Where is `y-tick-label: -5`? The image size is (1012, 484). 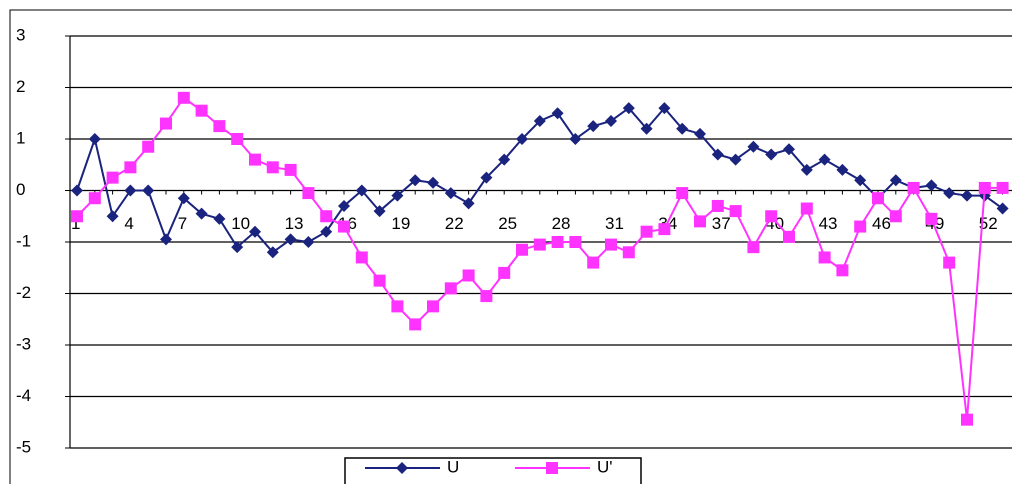 y-tick-label: -5 is located at coordinates (23, 446).